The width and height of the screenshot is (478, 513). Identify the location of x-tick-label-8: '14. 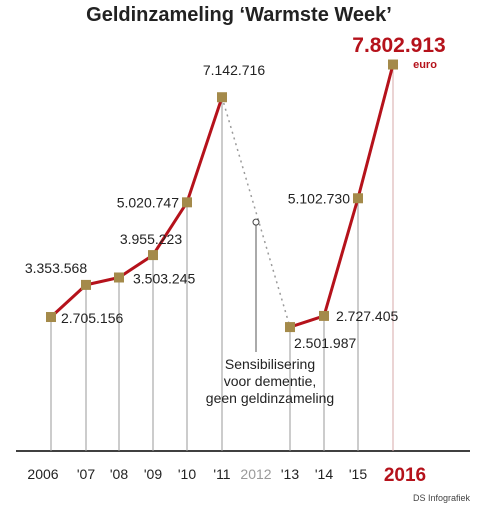
(324, 474).